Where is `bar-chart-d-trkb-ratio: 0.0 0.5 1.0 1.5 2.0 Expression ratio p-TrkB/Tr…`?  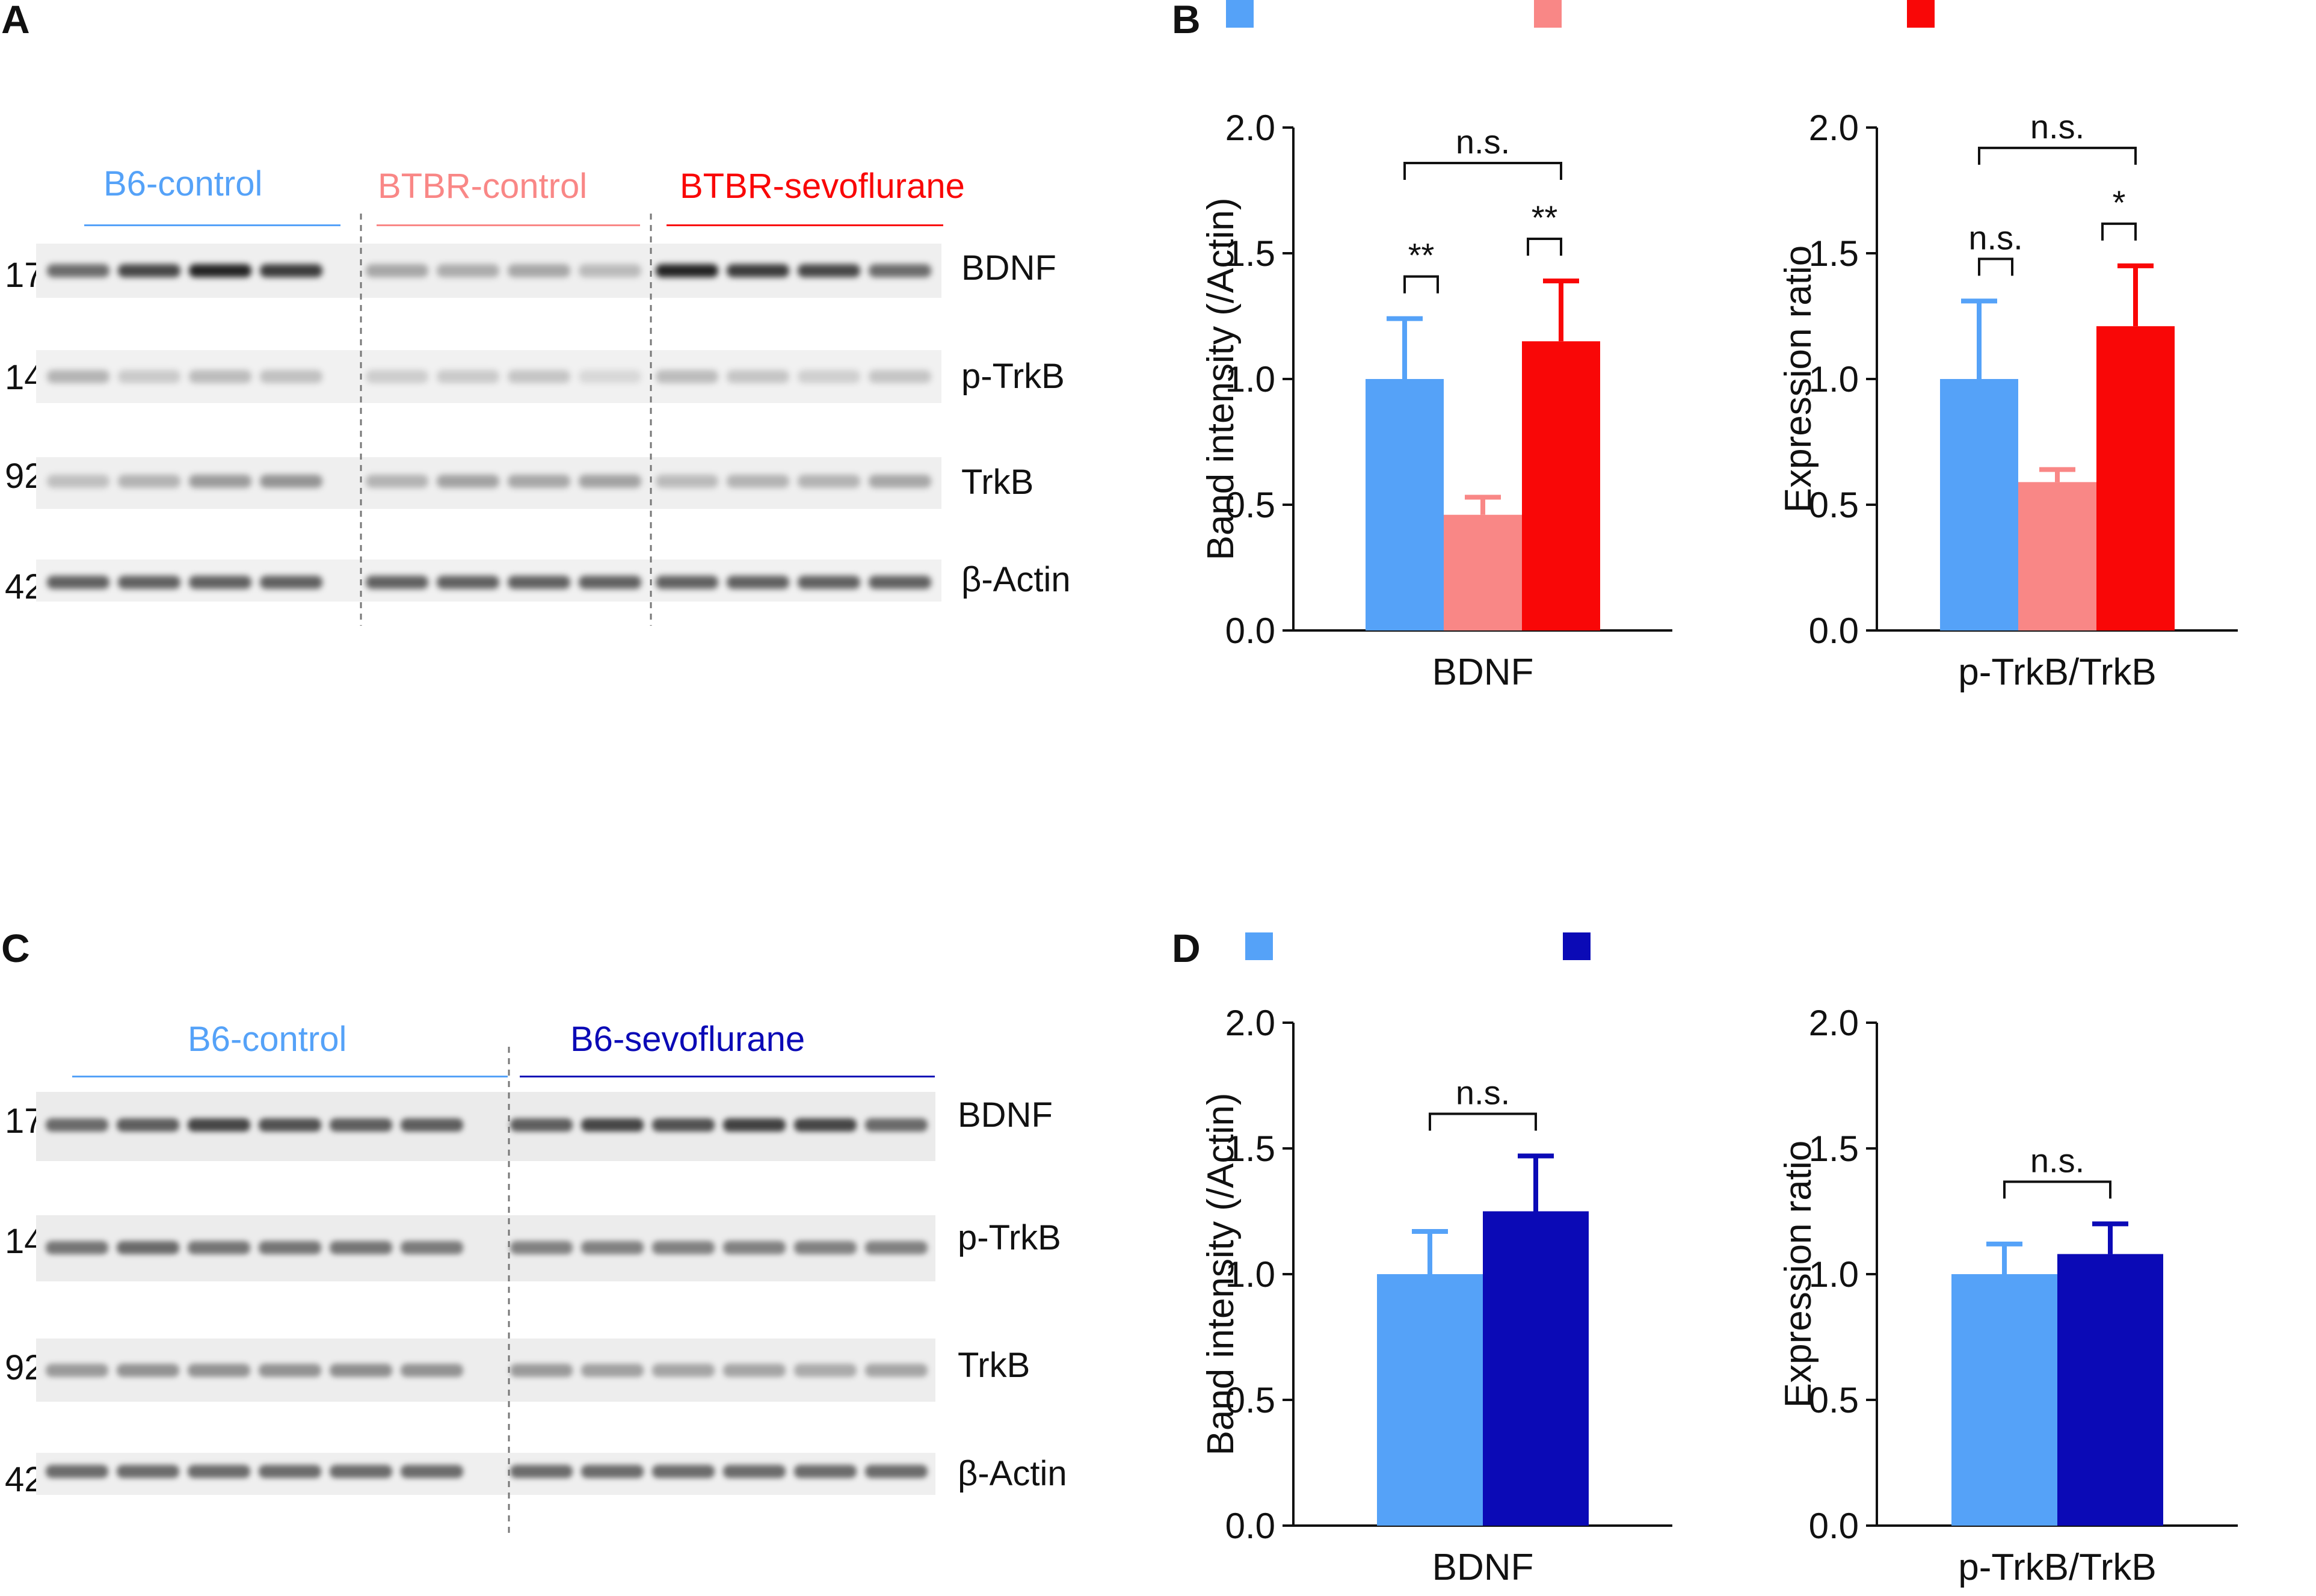 bar-chart-d-trkb-ratio: 0.0 0.5 1.0 1.5 2.0 Expression ratio p-TrkB/Tr… is located at coordinates (2008, 1295).